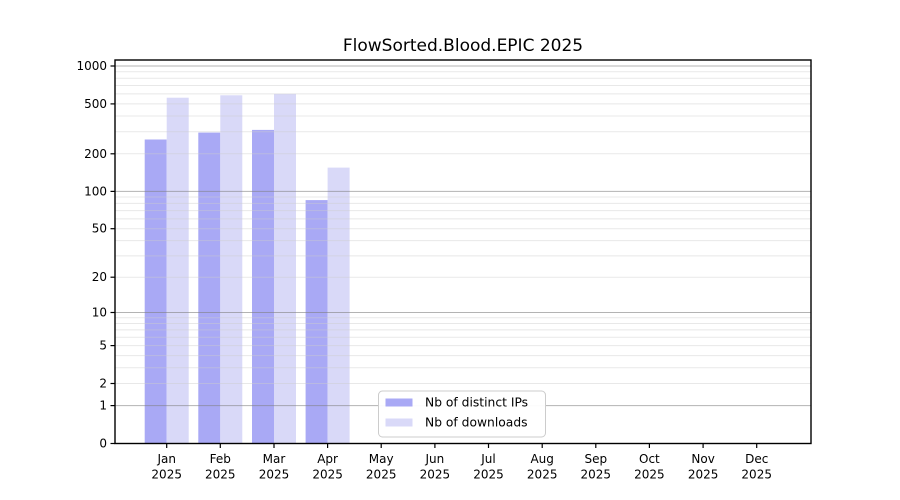 This screenshot has height=500, width=900. I want to click on y-tick-label-100: 100, so click(95, 191).